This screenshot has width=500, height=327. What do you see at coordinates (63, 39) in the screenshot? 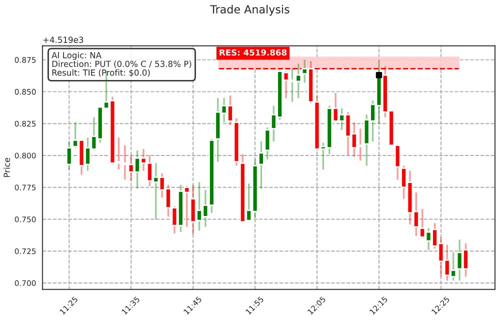
I see `text: +4.519e3` at bounding box center [63, 39].